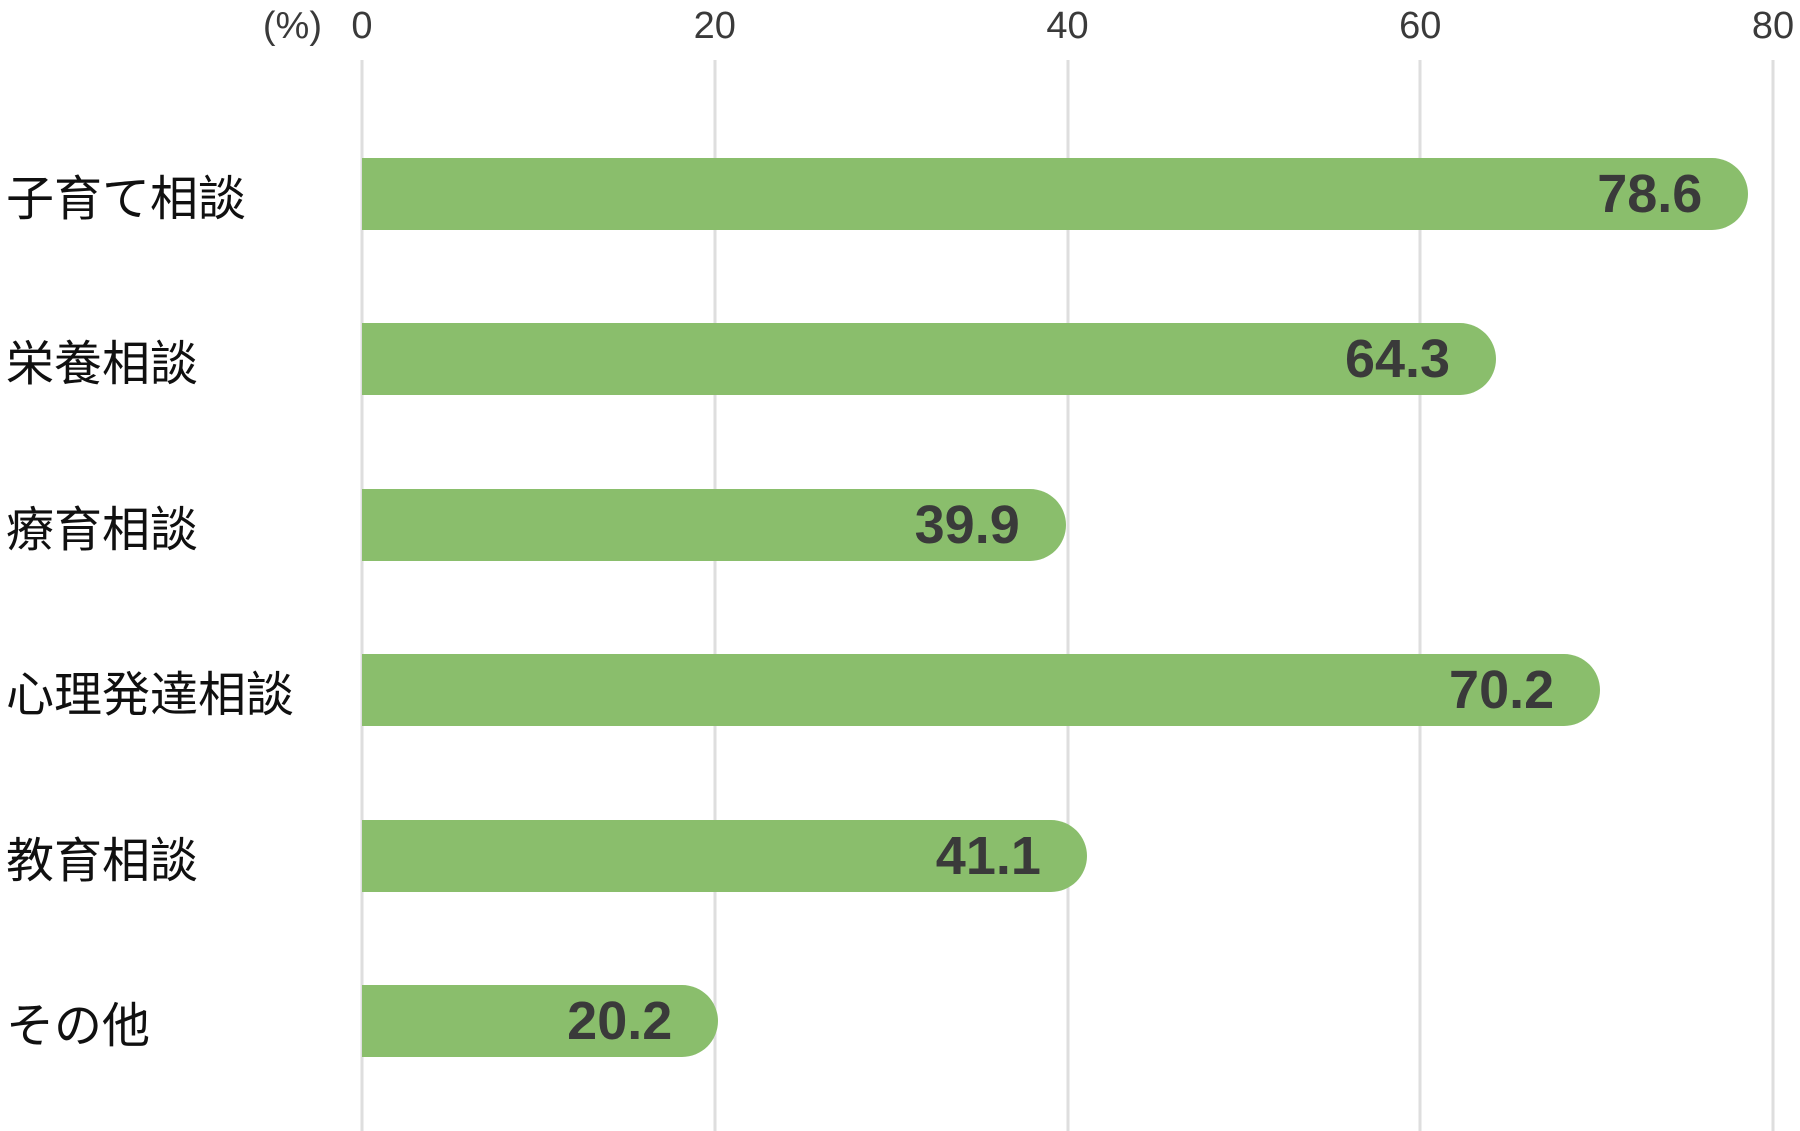  I want to click on axis-unit-label: (%), so click(292, 26).